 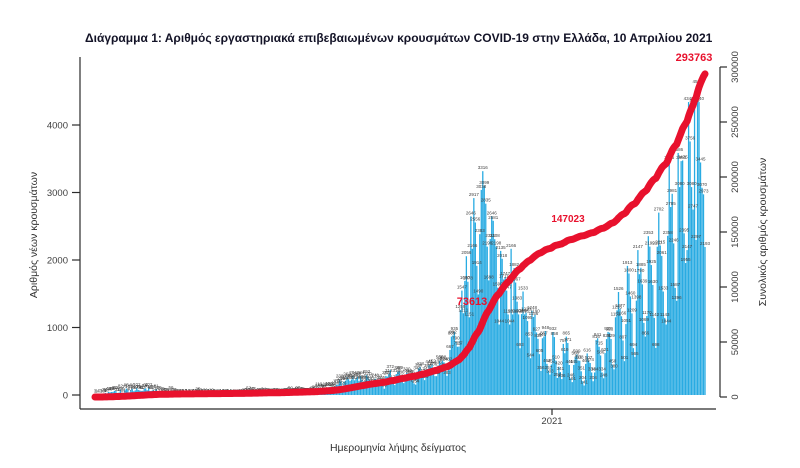 What do you see at coordinates (555, 333) in the screenshot?
I see `bar-label: 858` at bounding box center [555, 333].